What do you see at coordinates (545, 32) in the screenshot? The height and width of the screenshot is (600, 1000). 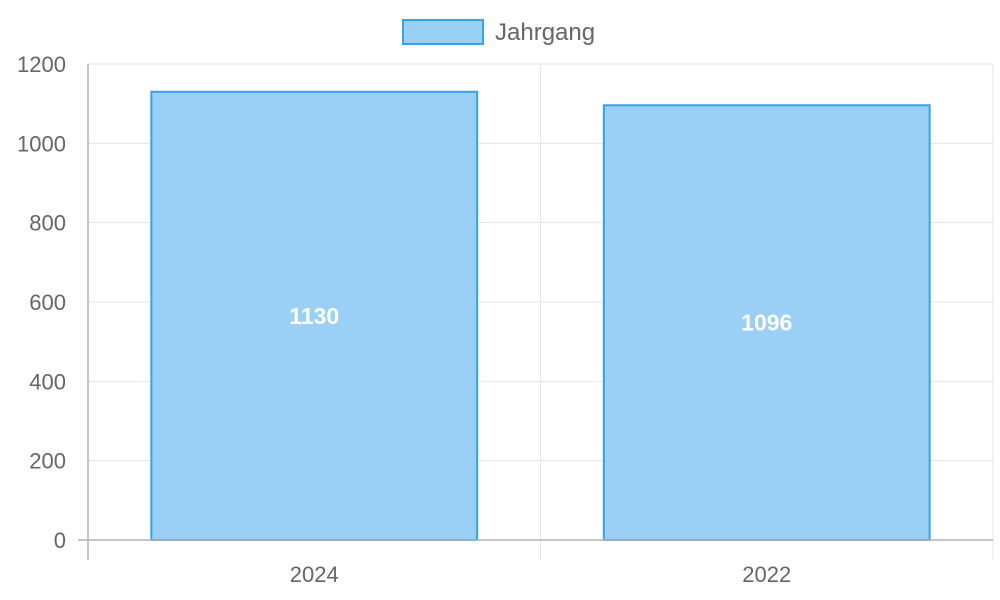 I see `legend-label: Jahrgang` at bounding box center [545, 32].